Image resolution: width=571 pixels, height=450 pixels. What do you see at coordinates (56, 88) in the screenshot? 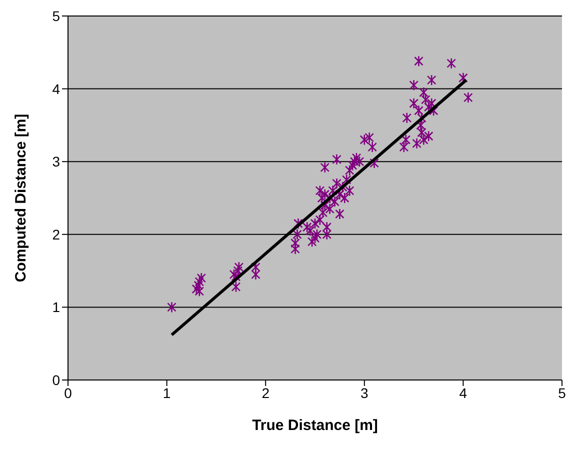
I see `y-tick-label: 4` at bounding box center [56, 88].